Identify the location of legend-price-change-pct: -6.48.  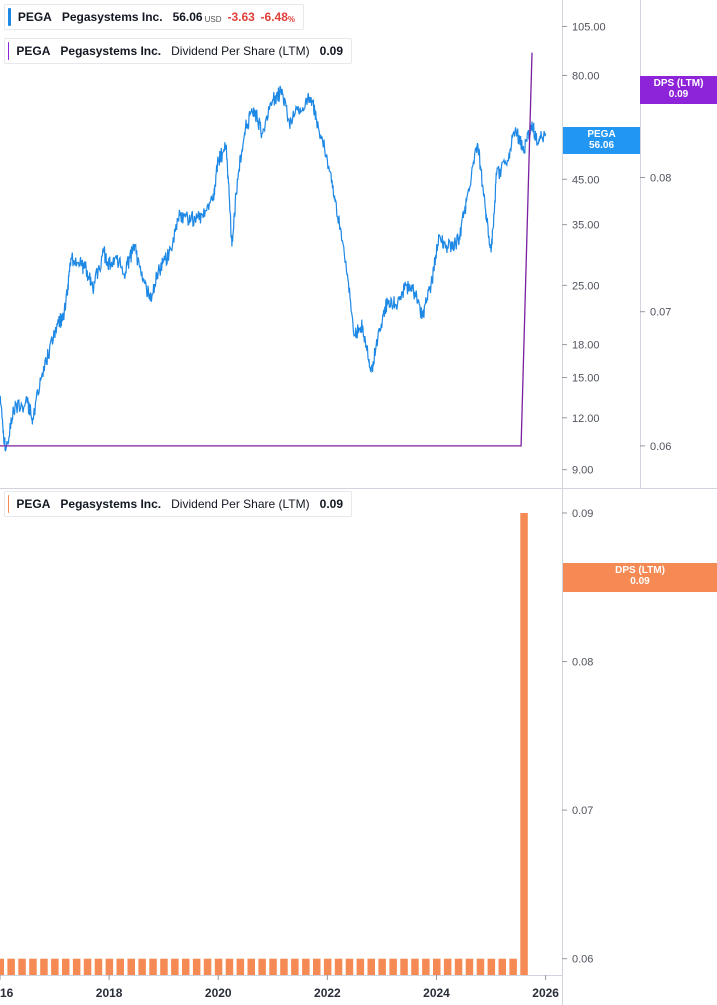
(274, 17).